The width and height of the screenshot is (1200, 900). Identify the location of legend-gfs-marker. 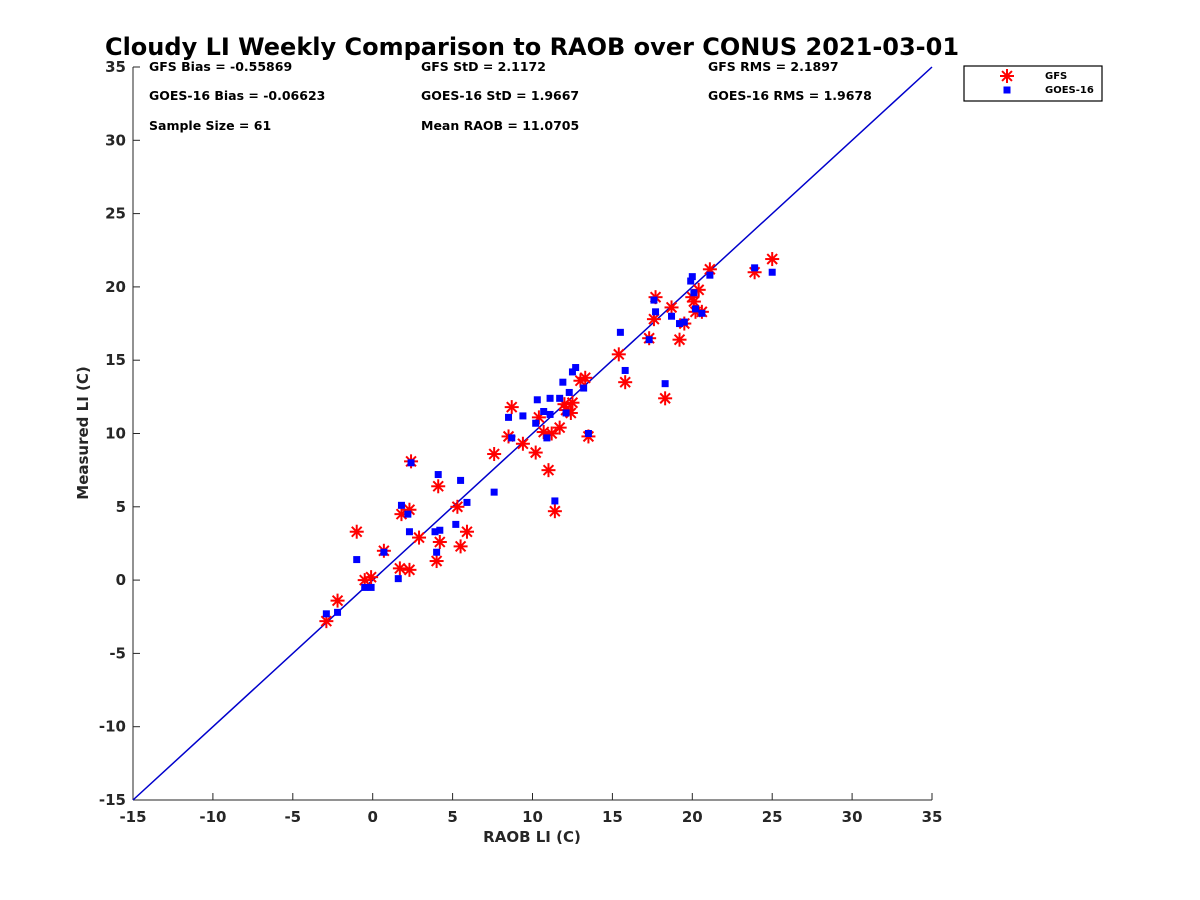
(1007, 76).